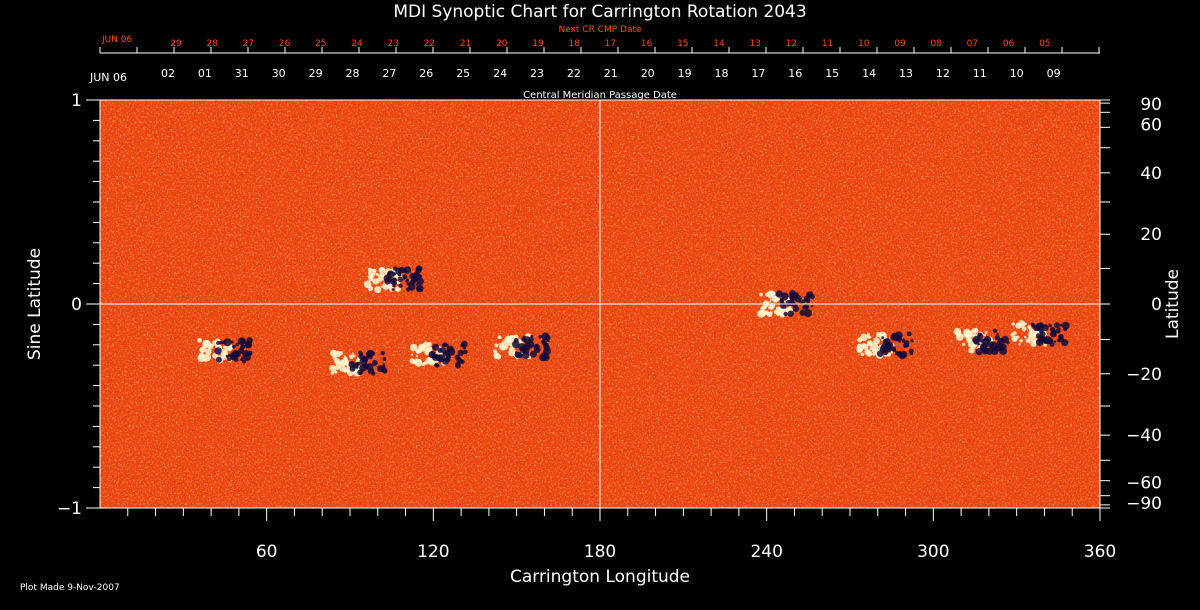 Image resolution: width=1200 pixels, height=610 pixels. I want to click on x-axis-tick-labels: 60 120 180 240 300 360, so click(686, 552).